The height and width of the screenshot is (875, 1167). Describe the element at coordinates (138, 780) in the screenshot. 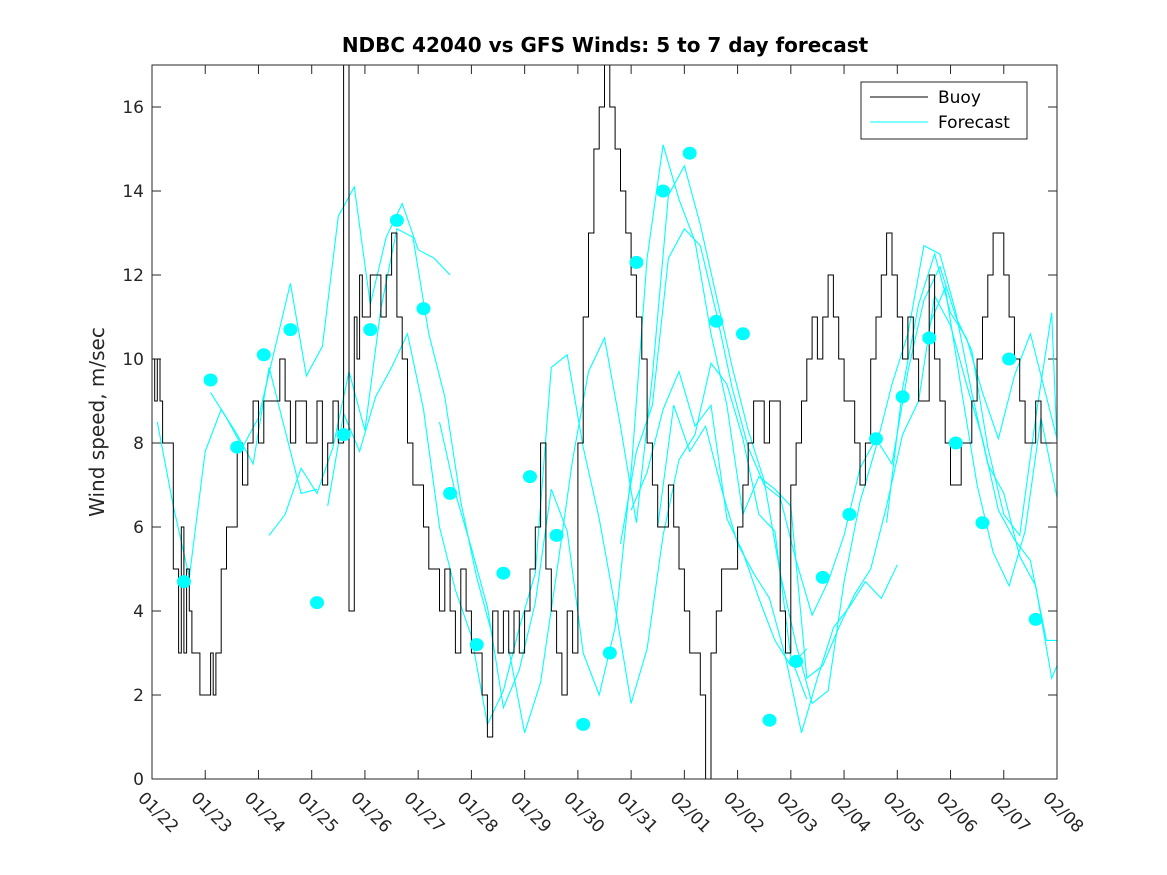

I see `y-tick-label: 0` at that location.